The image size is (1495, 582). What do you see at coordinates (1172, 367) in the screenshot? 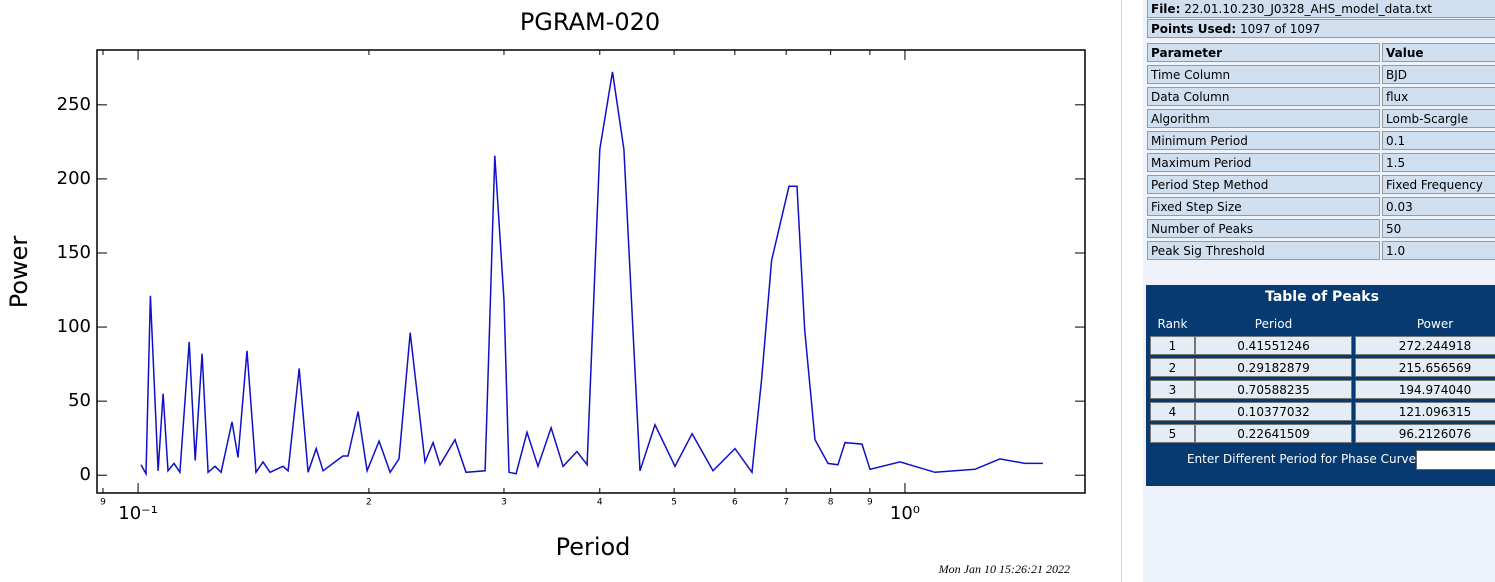
I see `peak-cell: 2` at bounding box center [1172, 367].